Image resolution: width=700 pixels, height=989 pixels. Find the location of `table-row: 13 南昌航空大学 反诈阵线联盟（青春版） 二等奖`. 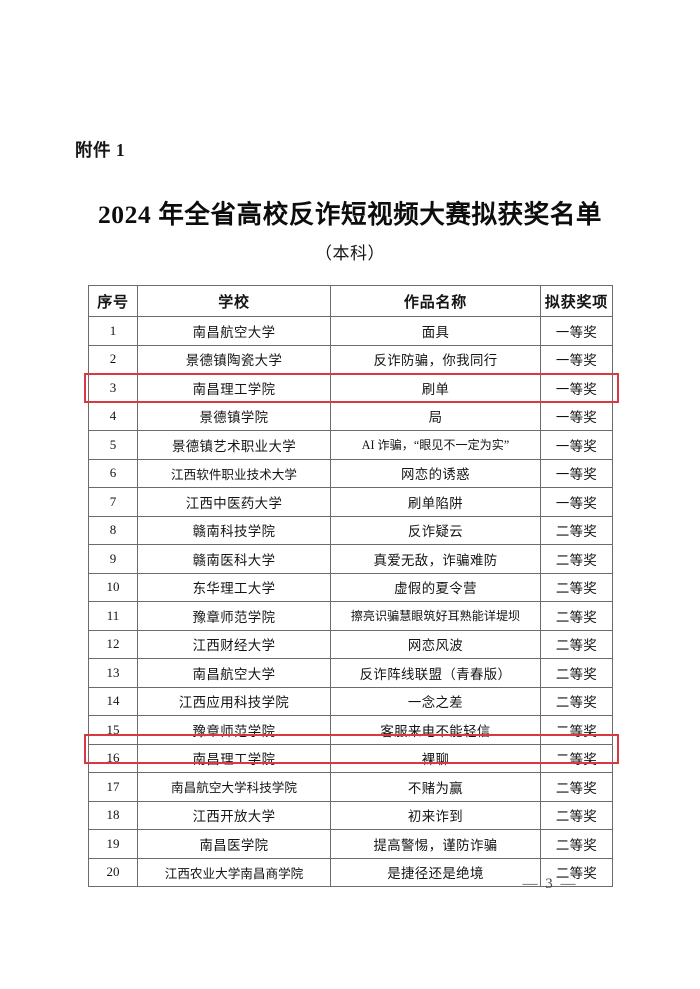

table-row: 13 南昌航空大学 反诈阵线联盟（青春版） 二等奖 is located at coordinates (350, 673).